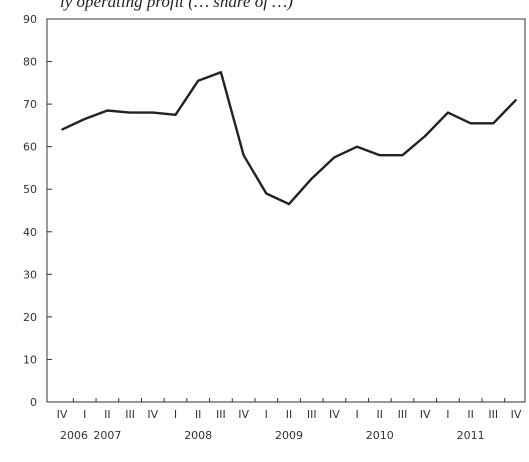 The height and width of the screenshot is (462, 529). I want to click on y-tick-label: 70, so click(30, 104).